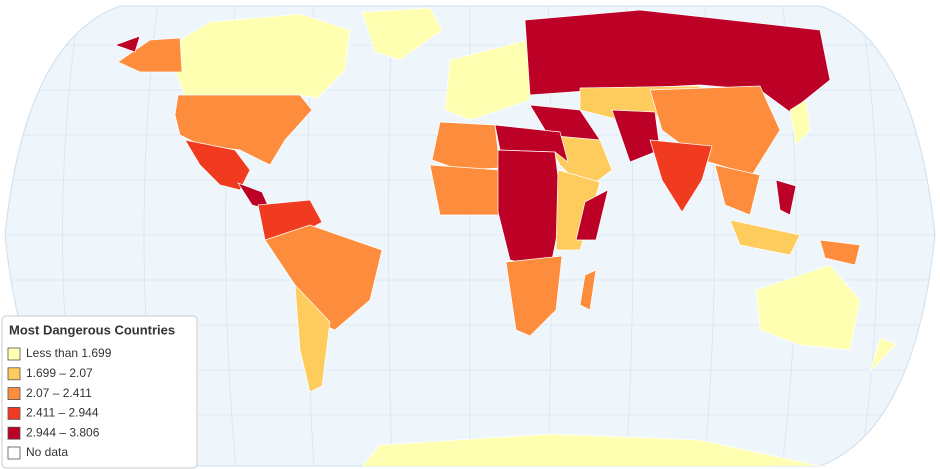 Image resolution: width=940 pixels, height=469 pixels. What do you see at coordinates (62, 413) in the screenshot?
I see `legend-label: 2.411 – 2.944` at bounding box center [62, 413].